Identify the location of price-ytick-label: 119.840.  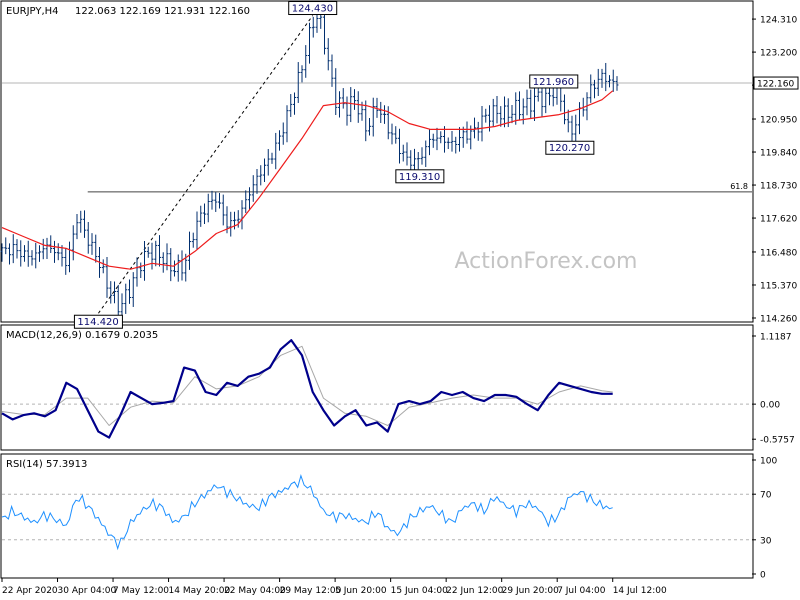
(778, 154).